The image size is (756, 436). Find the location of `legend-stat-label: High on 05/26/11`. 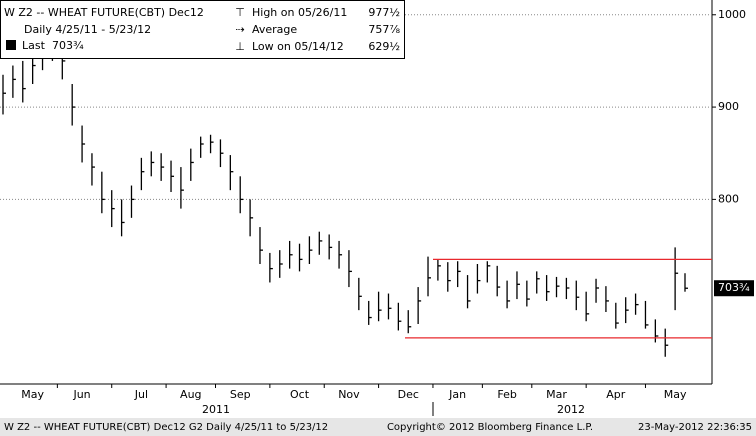

legend-stat-label: High on 05/26/11 is located at coordinates (299, 12).